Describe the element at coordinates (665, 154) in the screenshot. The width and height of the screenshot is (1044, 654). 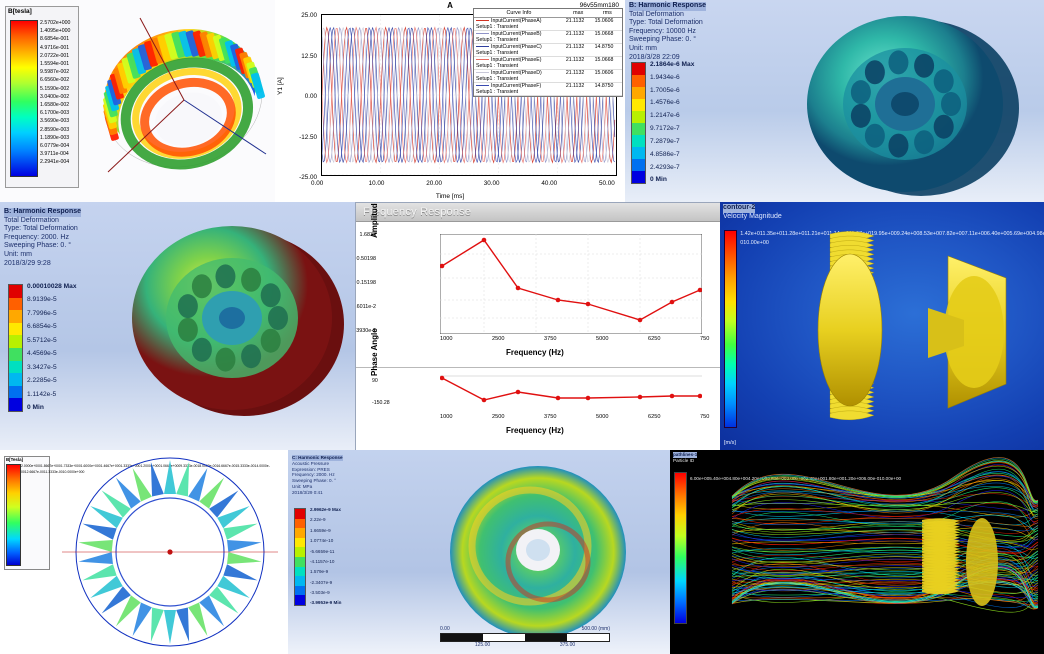
I see `legend-value: 4.8586e-7` at that location.